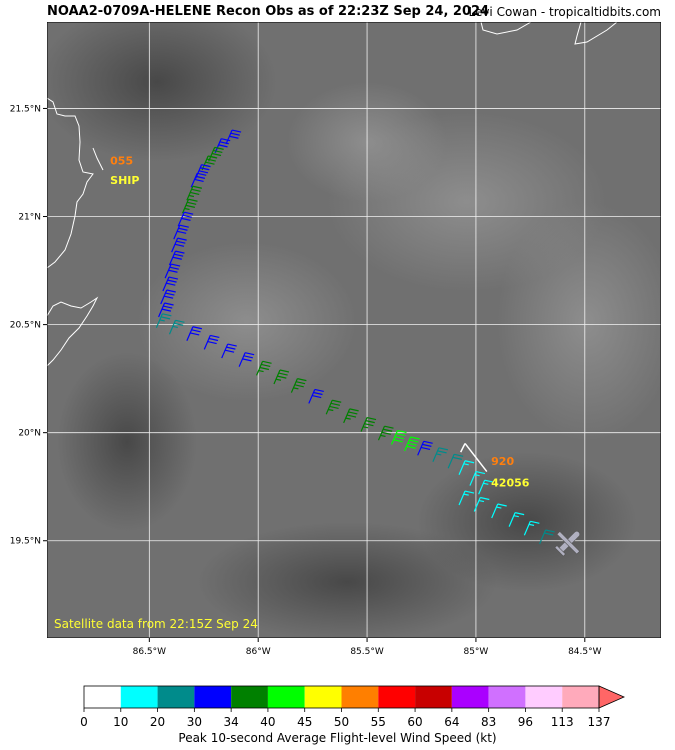 This screenshot has height=750, width=675. What do you see at coordinates (585, 652) in the screenshot?
I see `lon-tick-label: 84.5°W` at bounding box center [585, 652].